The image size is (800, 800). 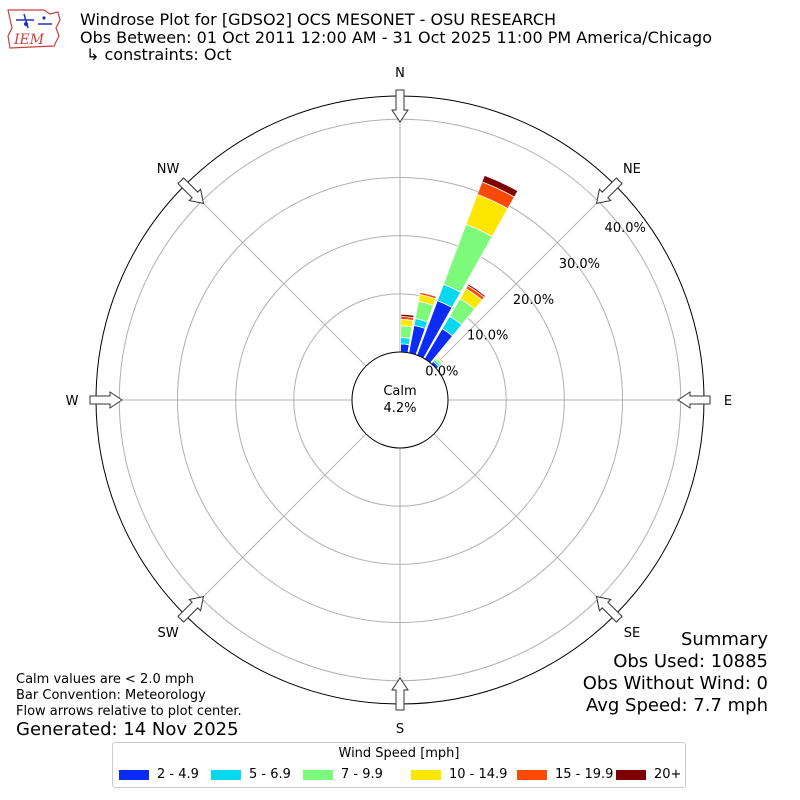 I want to click on legend-item: 20+, so click(x=648, y=775).